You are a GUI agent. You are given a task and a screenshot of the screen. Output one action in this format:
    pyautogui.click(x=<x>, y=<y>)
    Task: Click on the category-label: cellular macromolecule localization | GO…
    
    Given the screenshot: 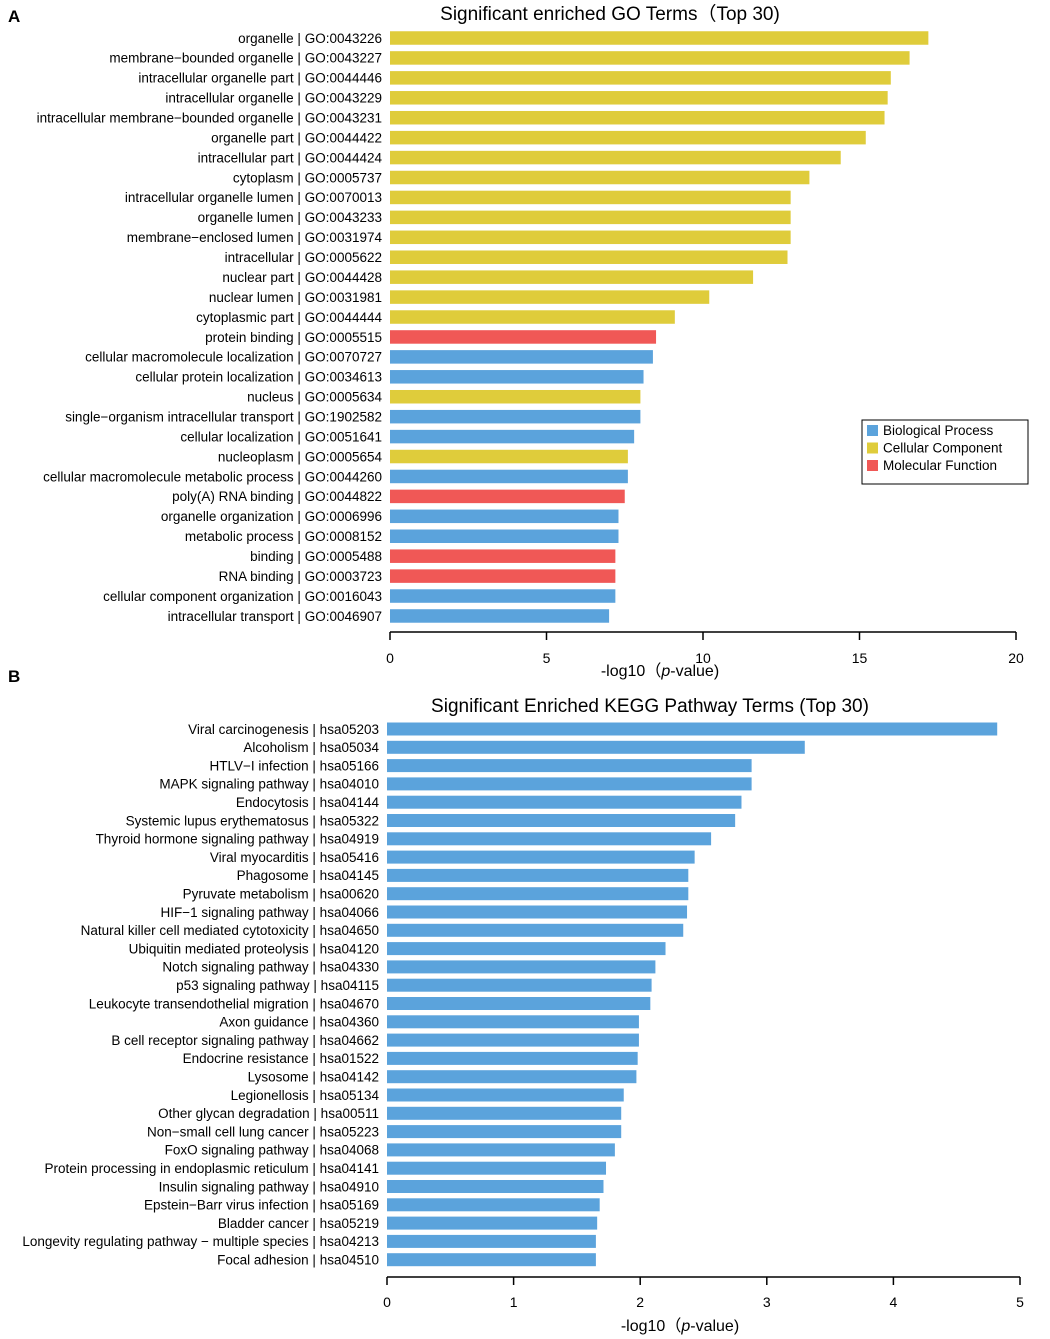 What is the action you would take?
    pyautogui.click(x=233, y=357)
    